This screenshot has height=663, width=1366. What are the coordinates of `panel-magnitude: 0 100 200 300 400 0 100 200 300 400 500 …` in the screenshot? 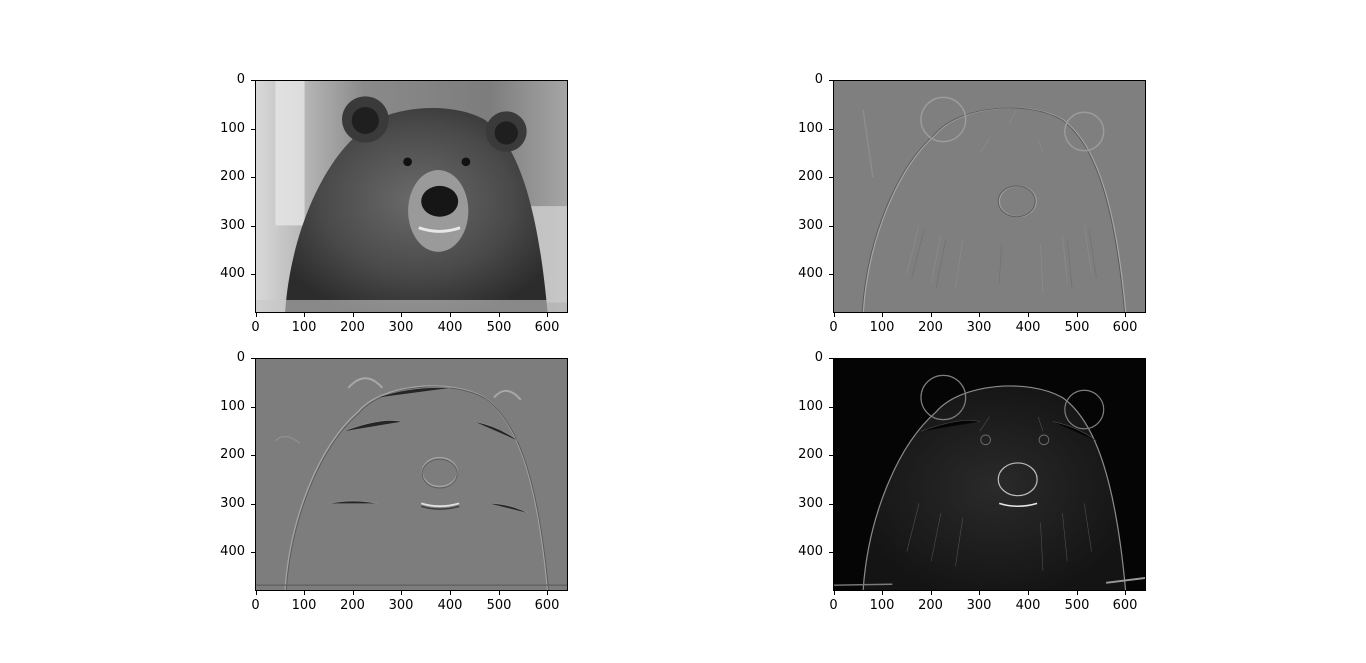 It's located at (972, 481).